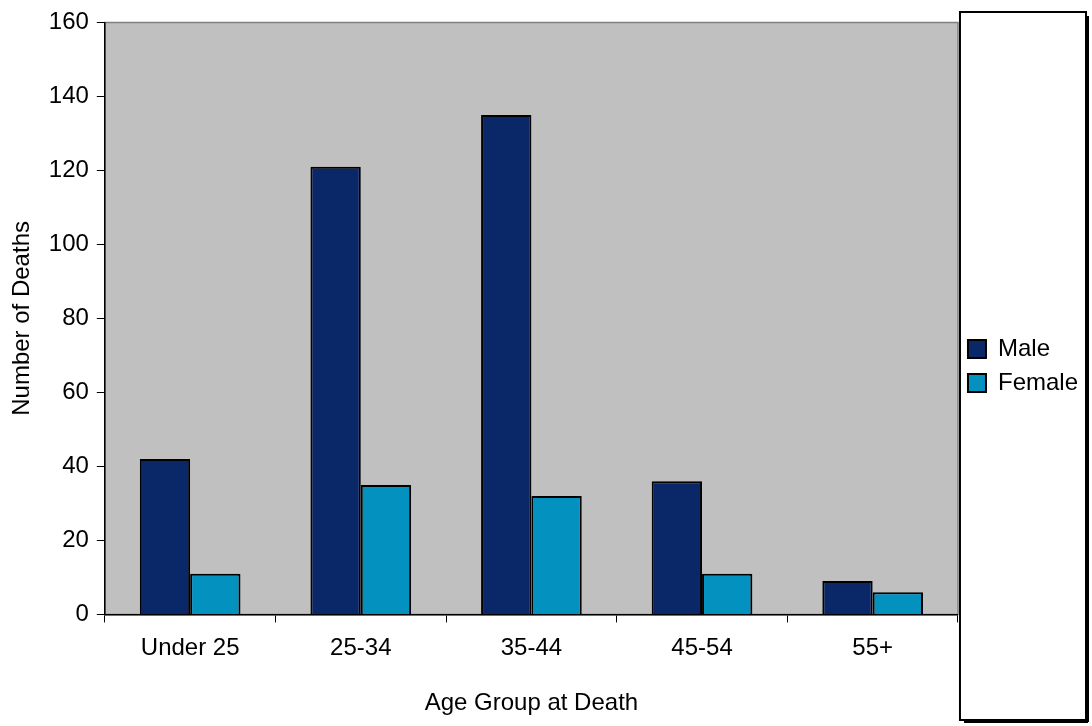 This screenshot has height=726, width=1092. What do you see at coordinates (531, 647) in the screenshot?
I see `x-tick-label: 35-44` at bounding box center [531, 647].